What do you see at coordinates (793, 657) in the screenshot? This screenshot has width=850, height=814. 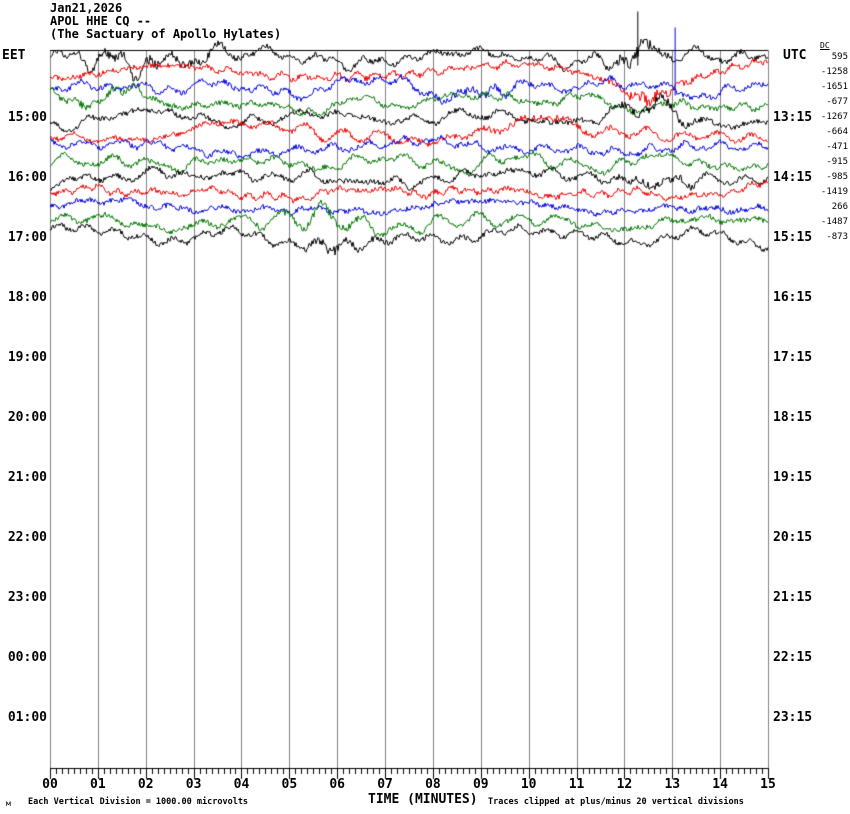 I see `right-hour-label: 22:15` at bounding box center [793, 657].